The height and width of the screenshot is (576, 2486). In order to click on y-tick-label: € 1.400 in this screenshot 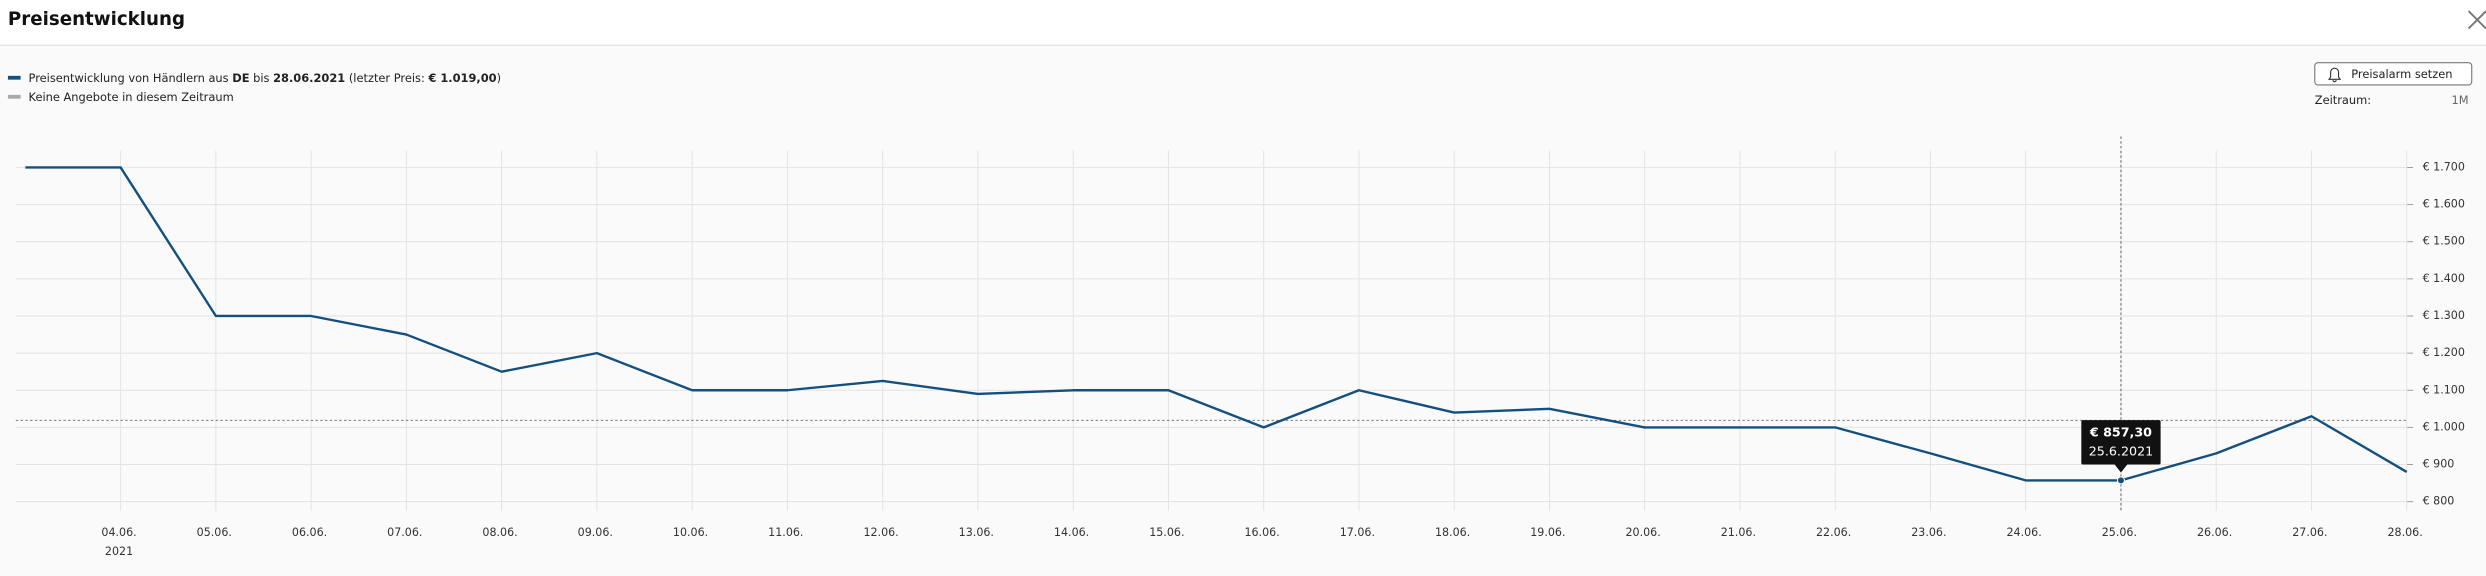, I will do `click(2444, 278)`.